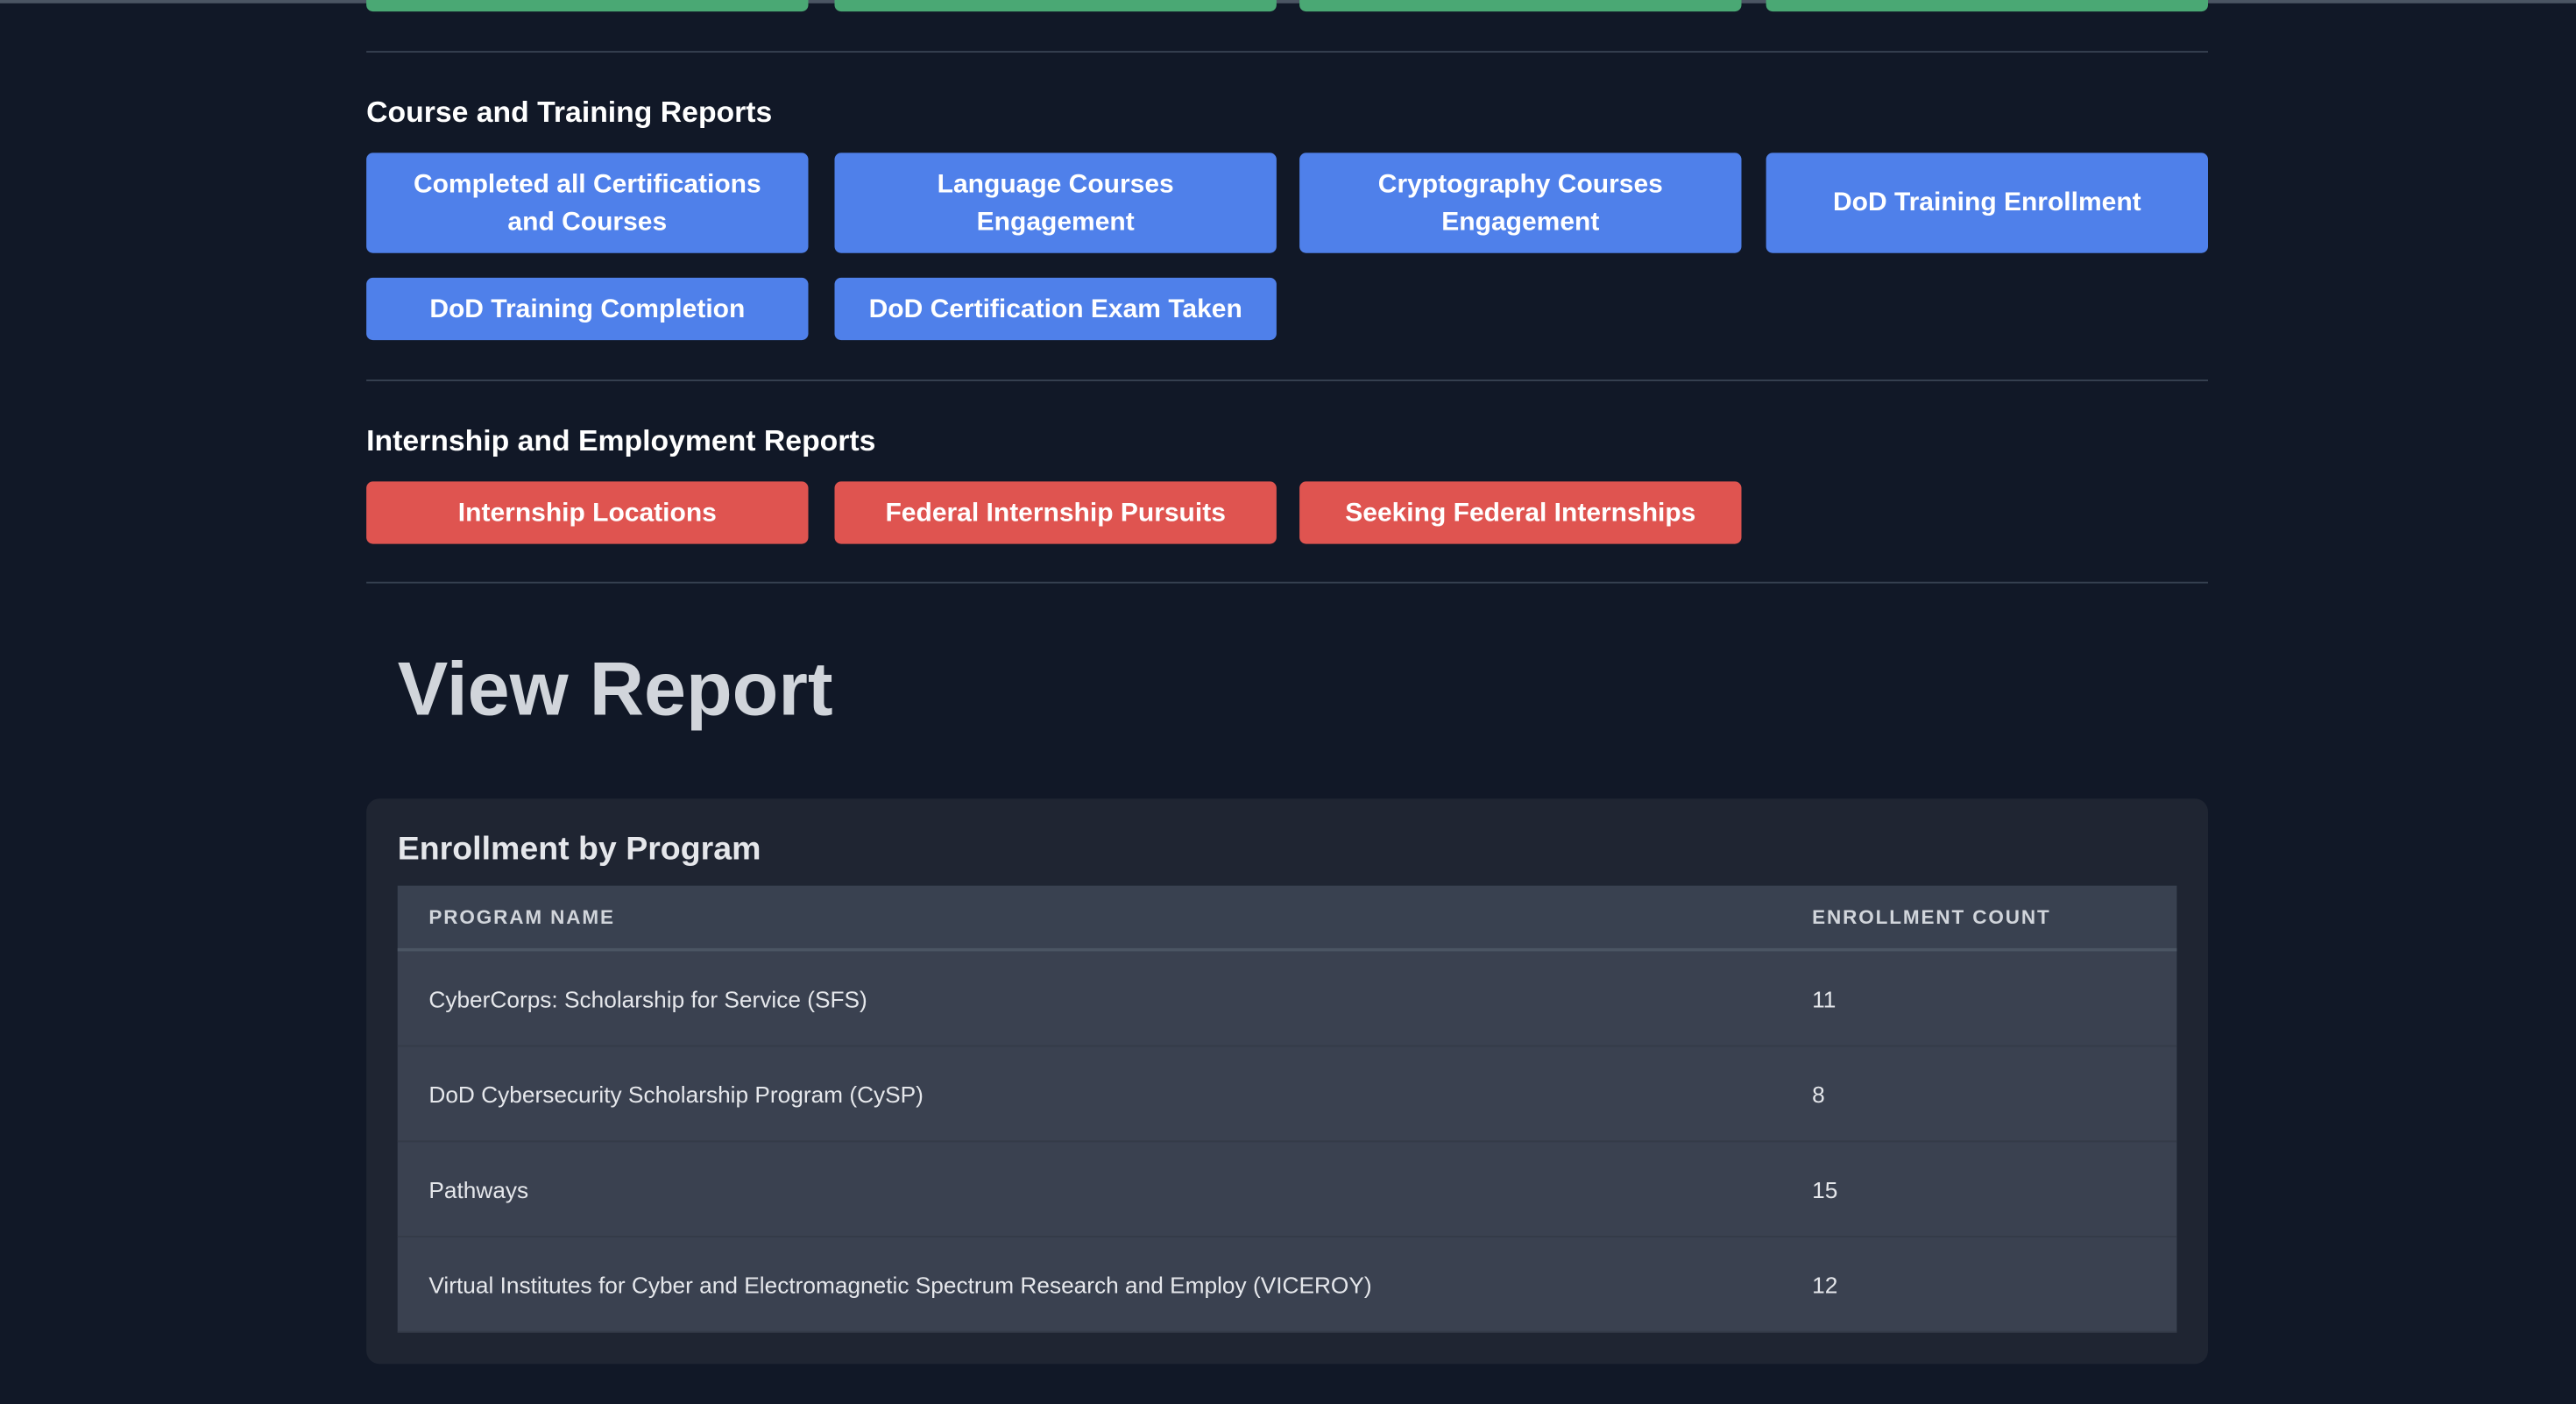 This screenshot has height=1404, width=2576. What do you see at coordinates (1055, 202) in the screenshot?
I see `report-button: Language Courses Engagement` at bounding box center [1055, 202].